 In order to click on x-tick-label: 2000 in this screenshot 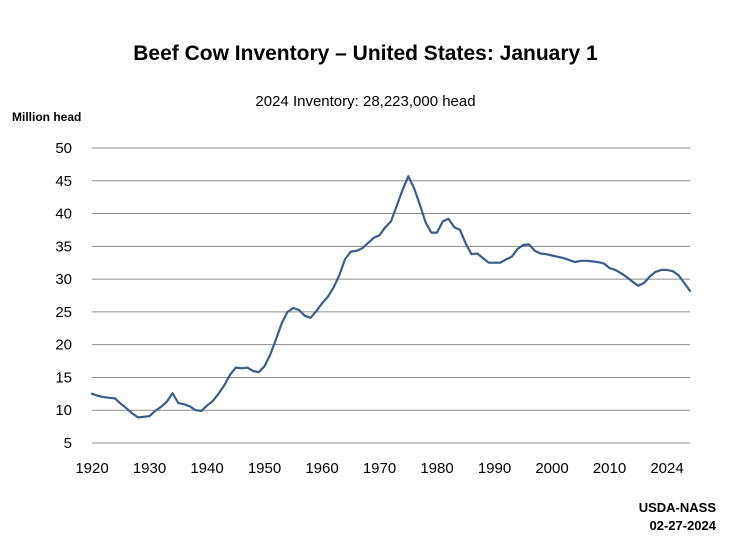, I will do `click(551, 468)`.